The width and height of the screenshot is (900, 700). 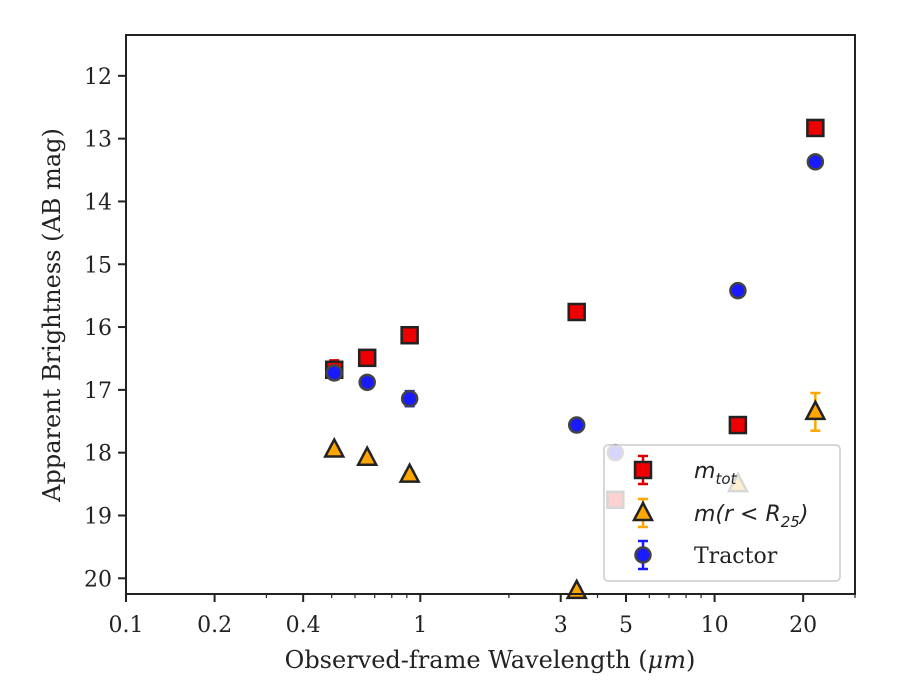 I want to click on legend-marker-mtot, so click(x=643, y=470).